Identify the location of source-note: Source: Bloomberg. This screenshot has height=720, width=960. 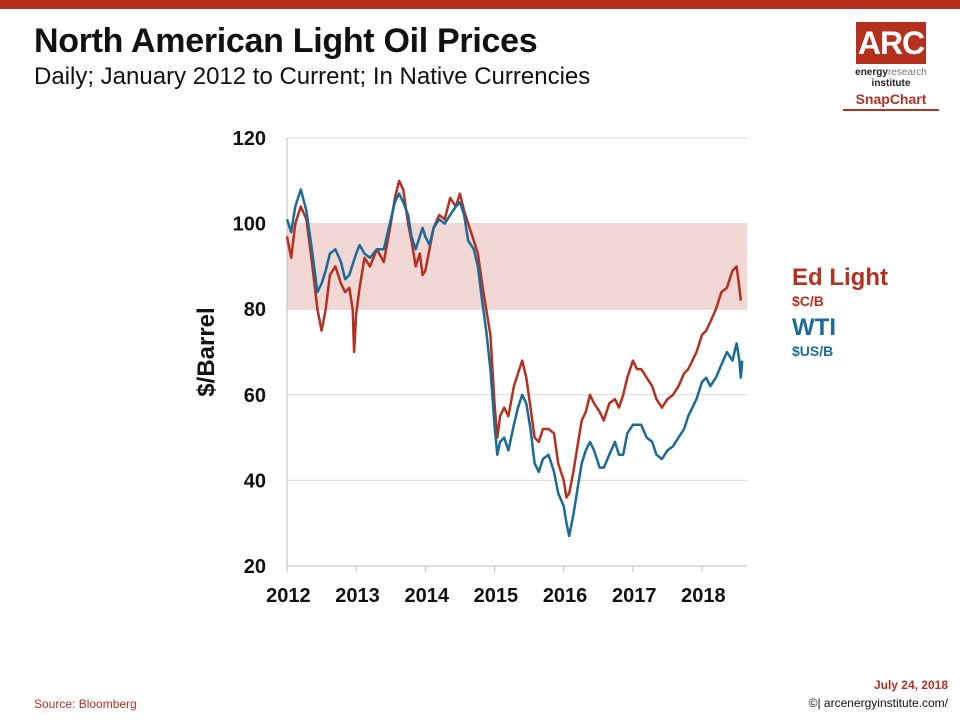
(85, 704).